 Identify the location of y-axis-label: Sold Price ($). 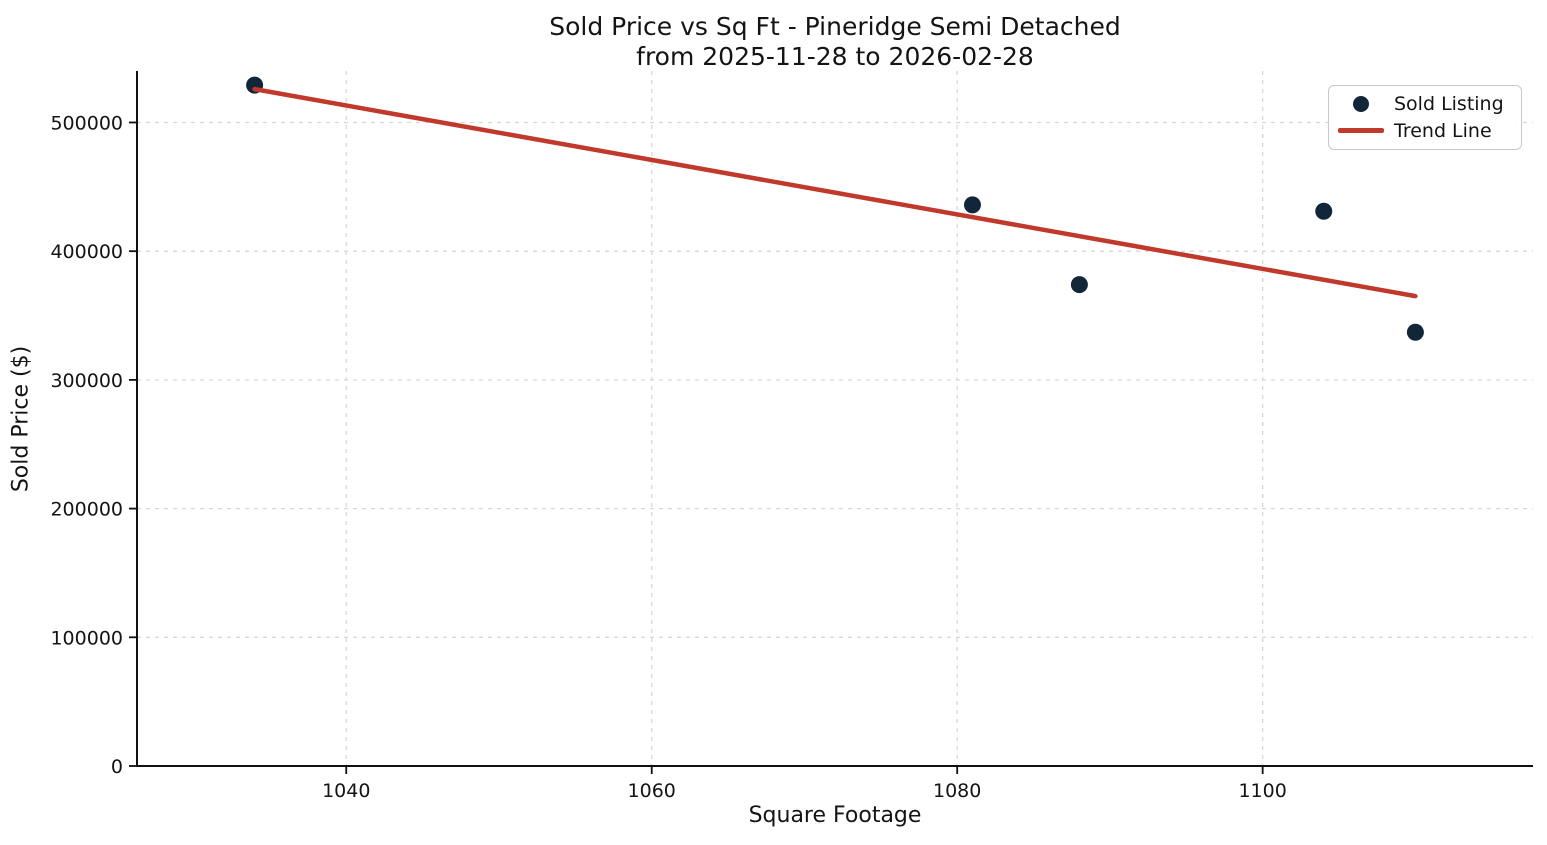
(21, 419).